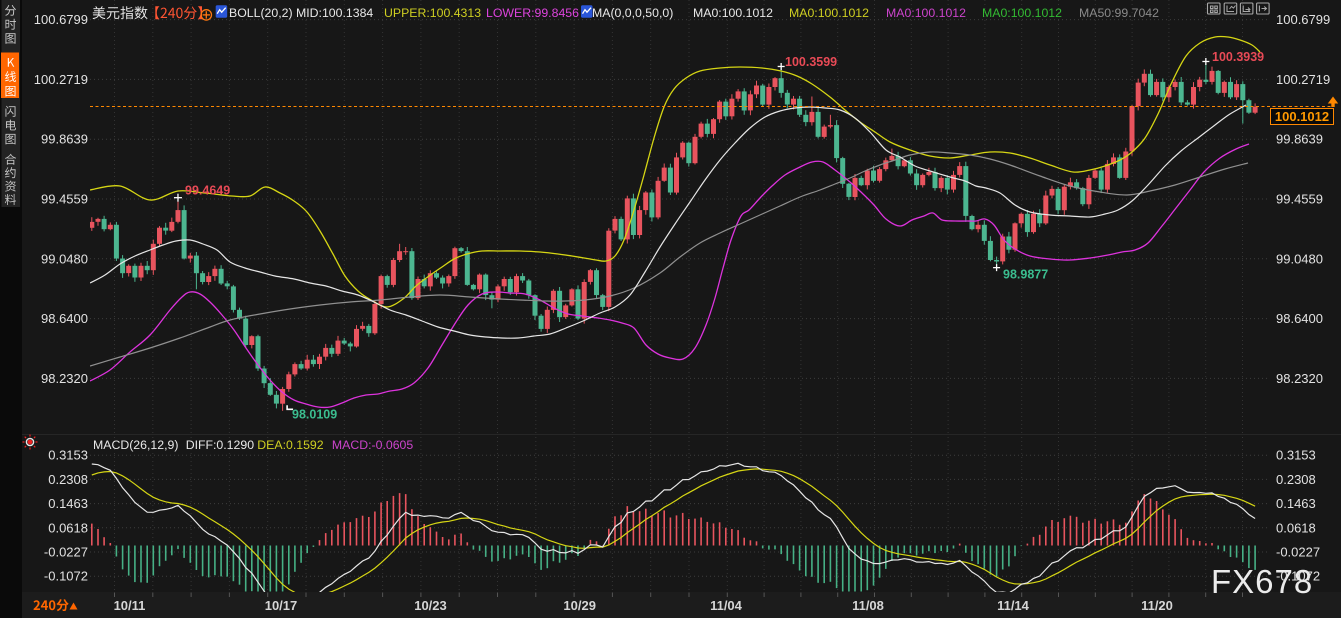 The height and width of the screenshot is (618, 1341). I want to click on svg-text: LOWER:99.8456, so click(532, 13).